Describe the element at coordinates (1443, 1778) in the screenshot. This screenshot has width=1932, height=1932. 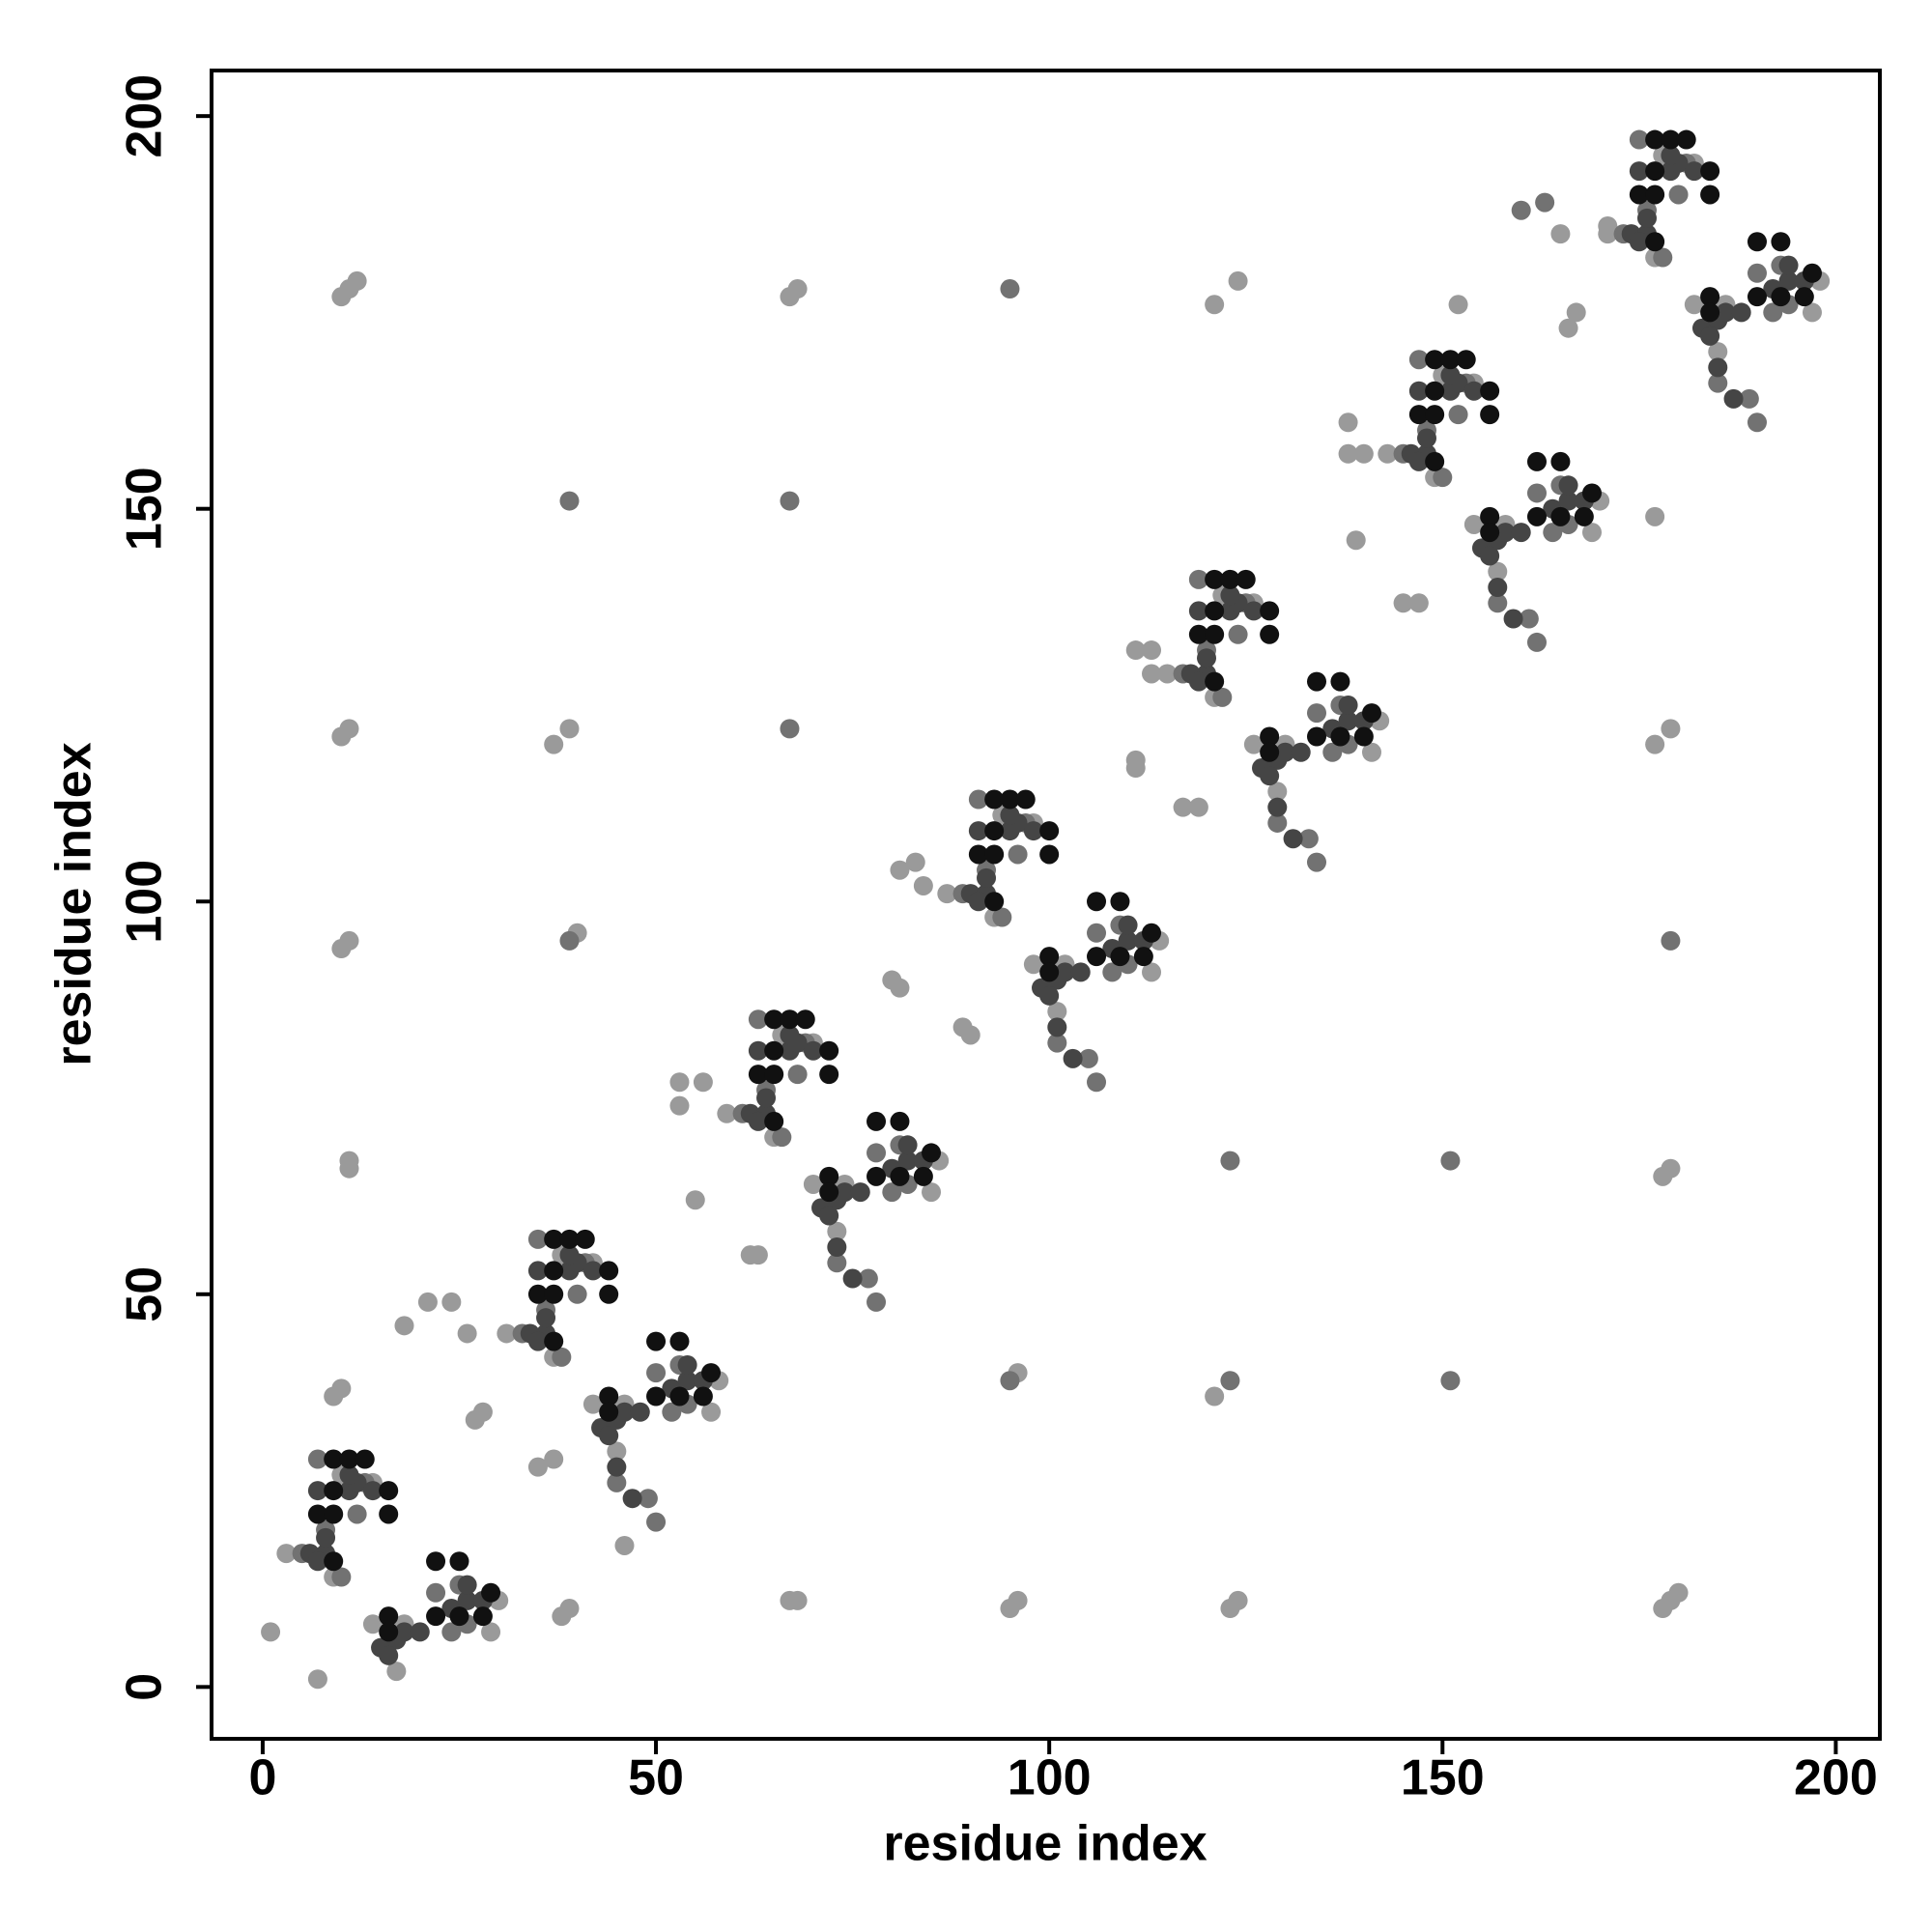
I see `x-tick-label: 150` at that location.